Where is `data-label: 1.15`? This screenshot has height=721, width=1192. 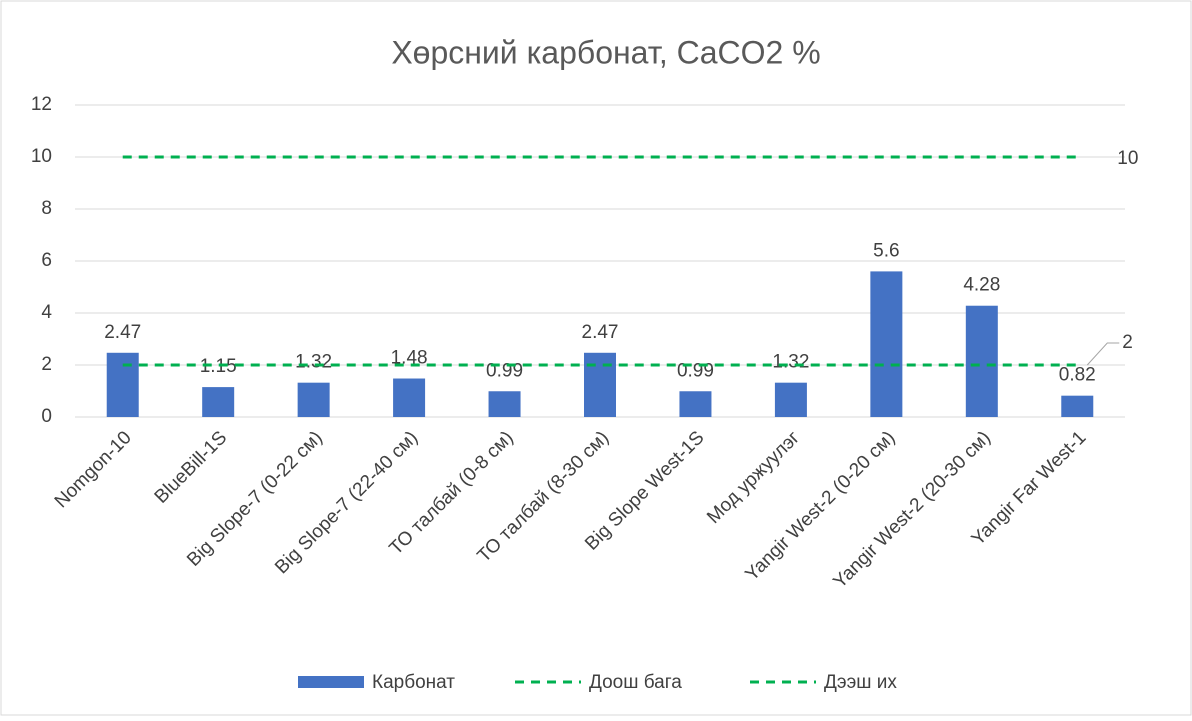 data-label: 1.15 is located at coordinates (218, 366).